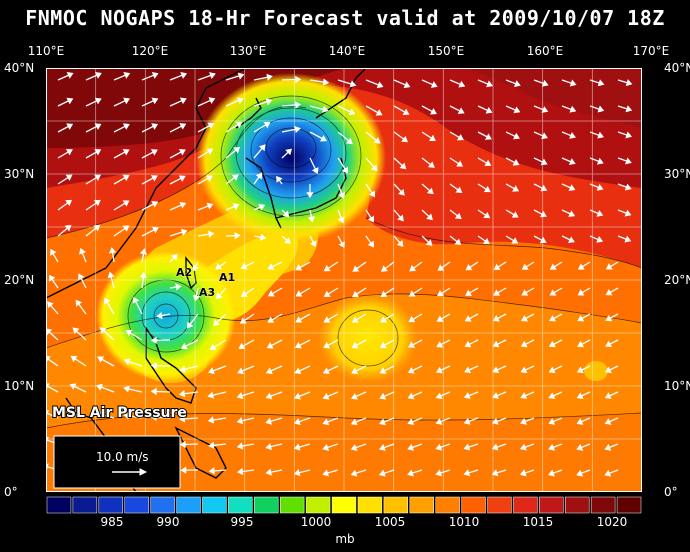  Describe the element at coordinates (150, 51) in the screenshot. I see `lon-label-120: 120°E` at that location.